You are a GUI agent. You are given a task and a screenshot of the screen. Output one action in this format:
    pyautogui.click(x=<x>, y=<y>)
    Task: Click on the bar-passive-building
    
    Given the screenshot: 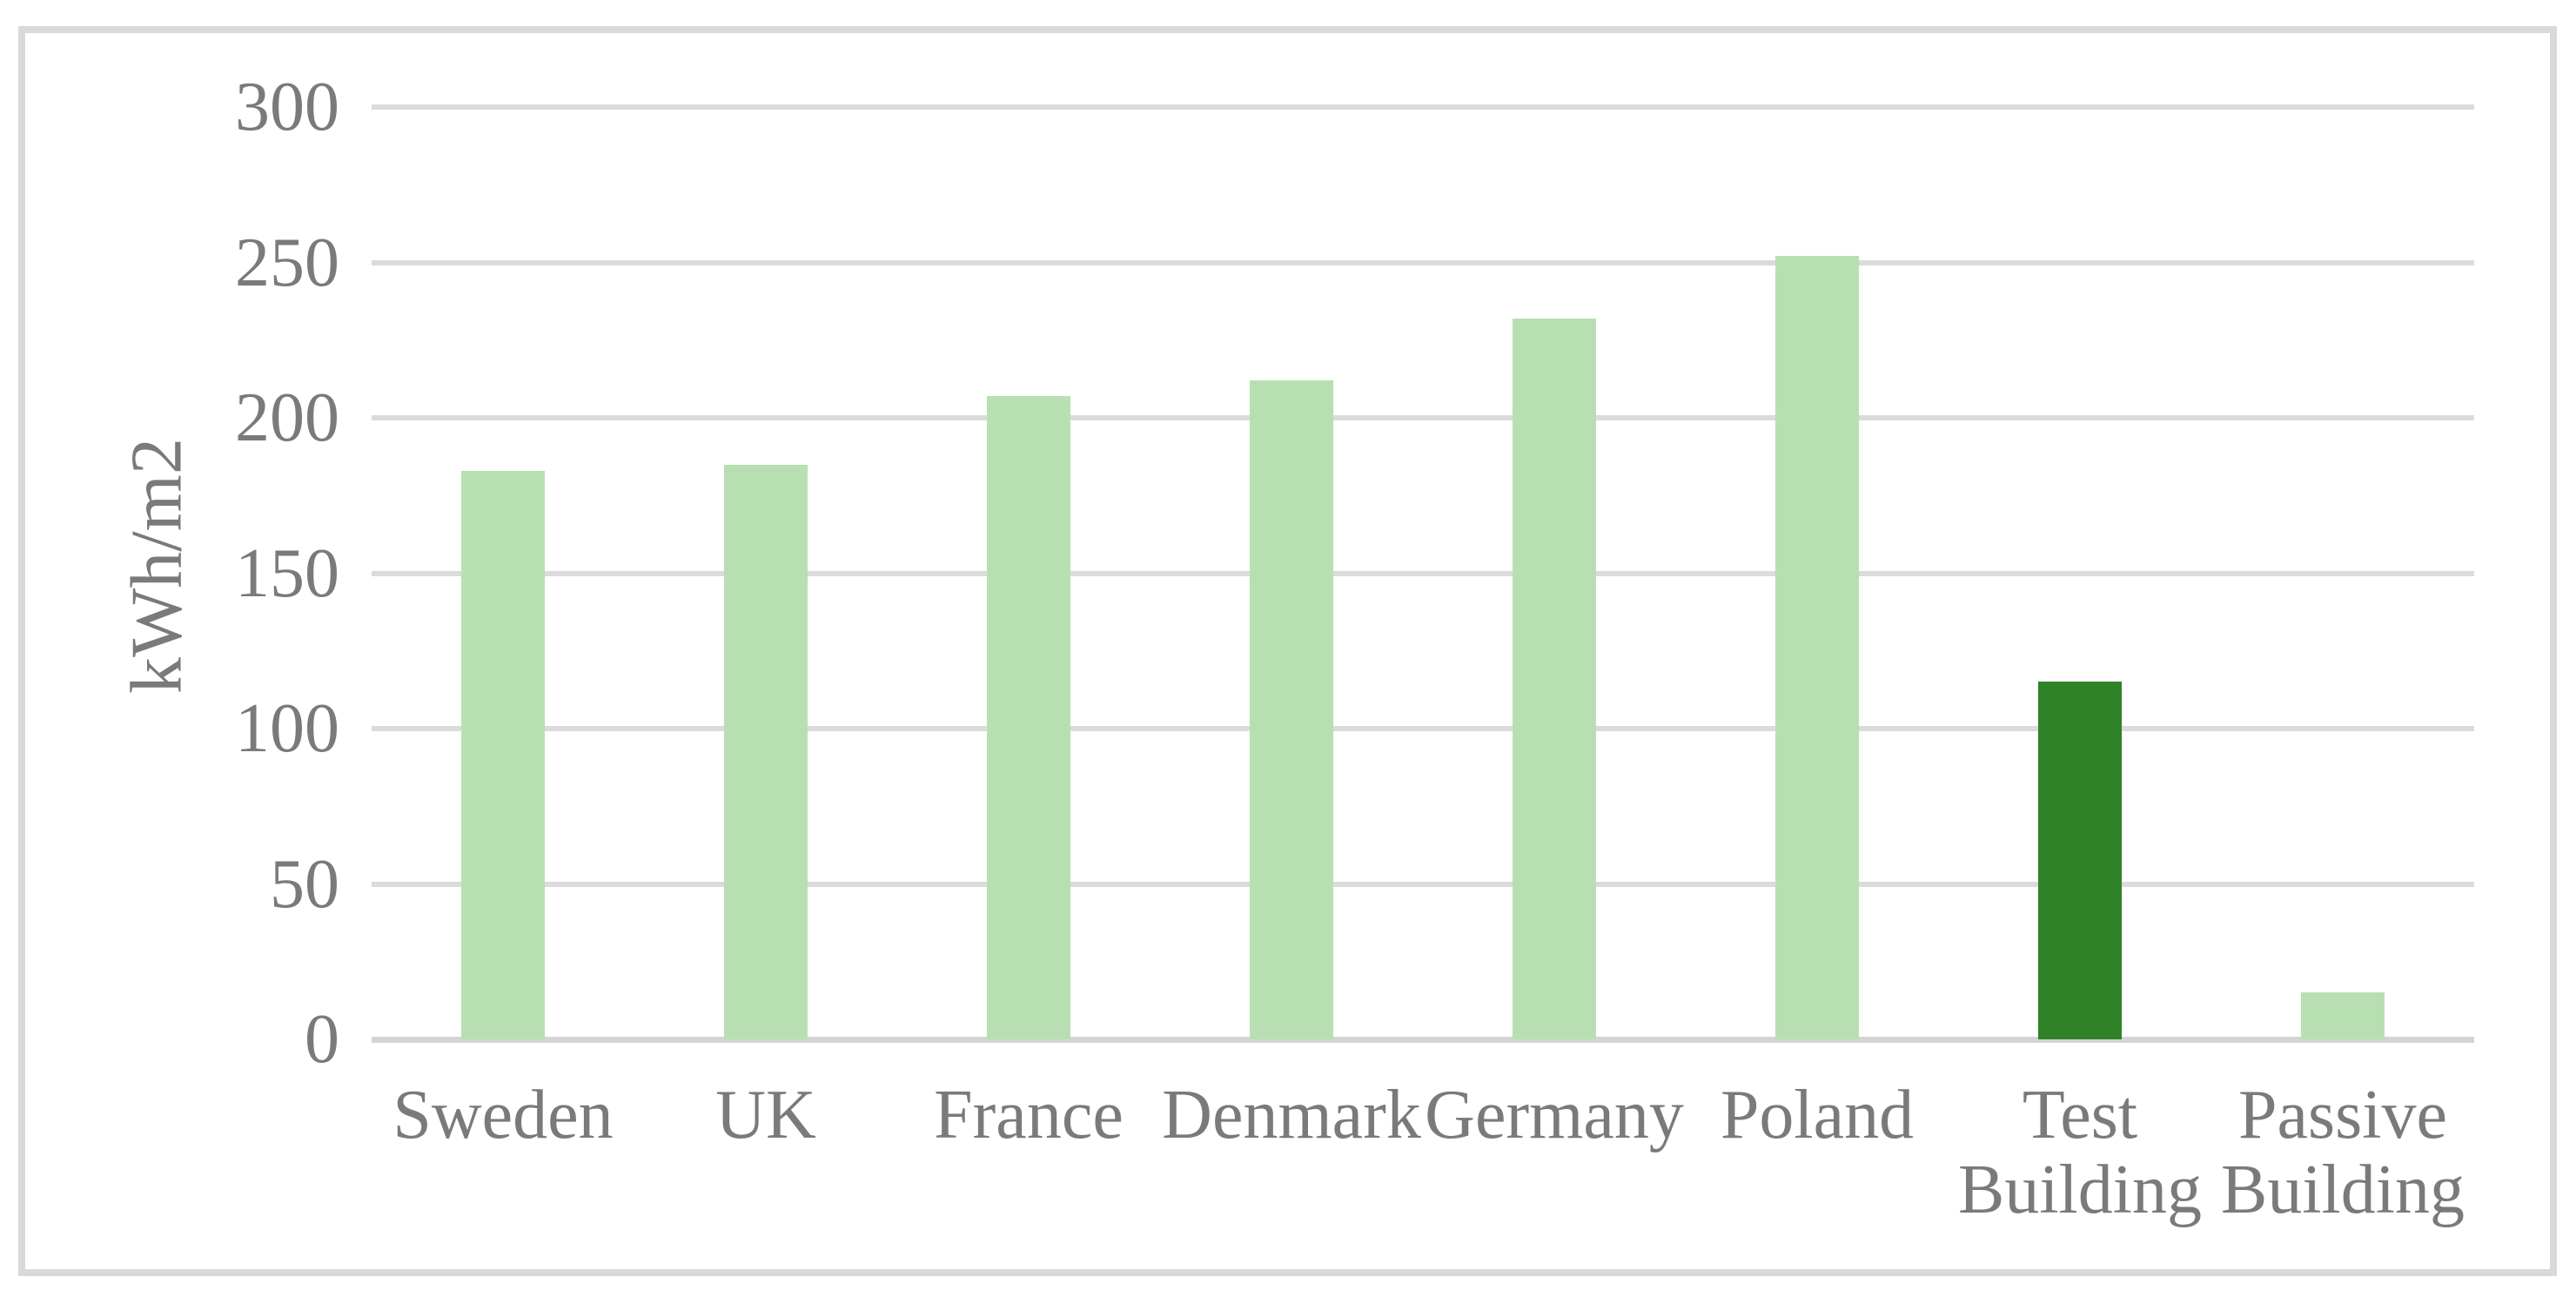 What is the action you would take?
    pyautogui.click(x=2343, y=1015)
    